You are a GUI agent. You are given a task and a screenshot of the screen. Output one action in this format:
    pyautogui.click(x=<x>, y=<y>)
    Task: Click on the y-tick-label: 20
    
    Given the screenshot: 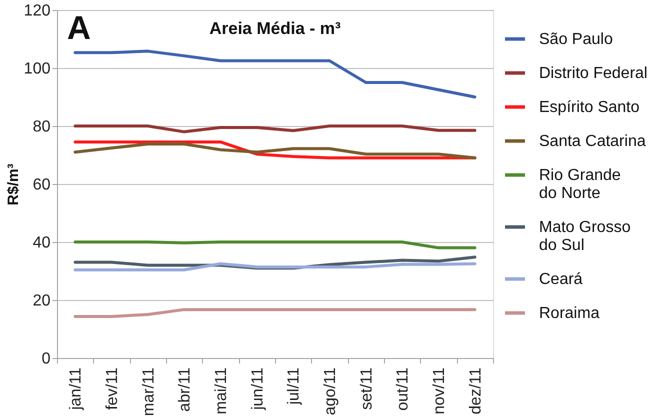 What is the action you would take?
    pyautogui.click(x=41, y=301)
    